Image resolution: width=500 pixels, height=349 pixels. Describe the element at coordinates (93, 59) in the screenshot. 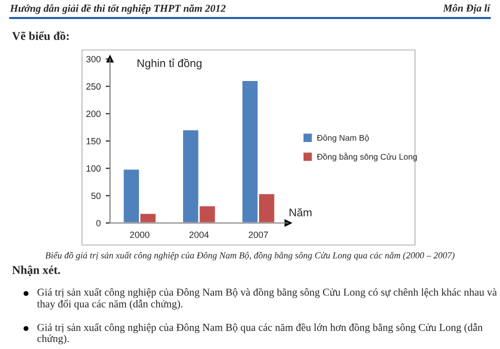

I see `y-tick-label: 300` at that location.